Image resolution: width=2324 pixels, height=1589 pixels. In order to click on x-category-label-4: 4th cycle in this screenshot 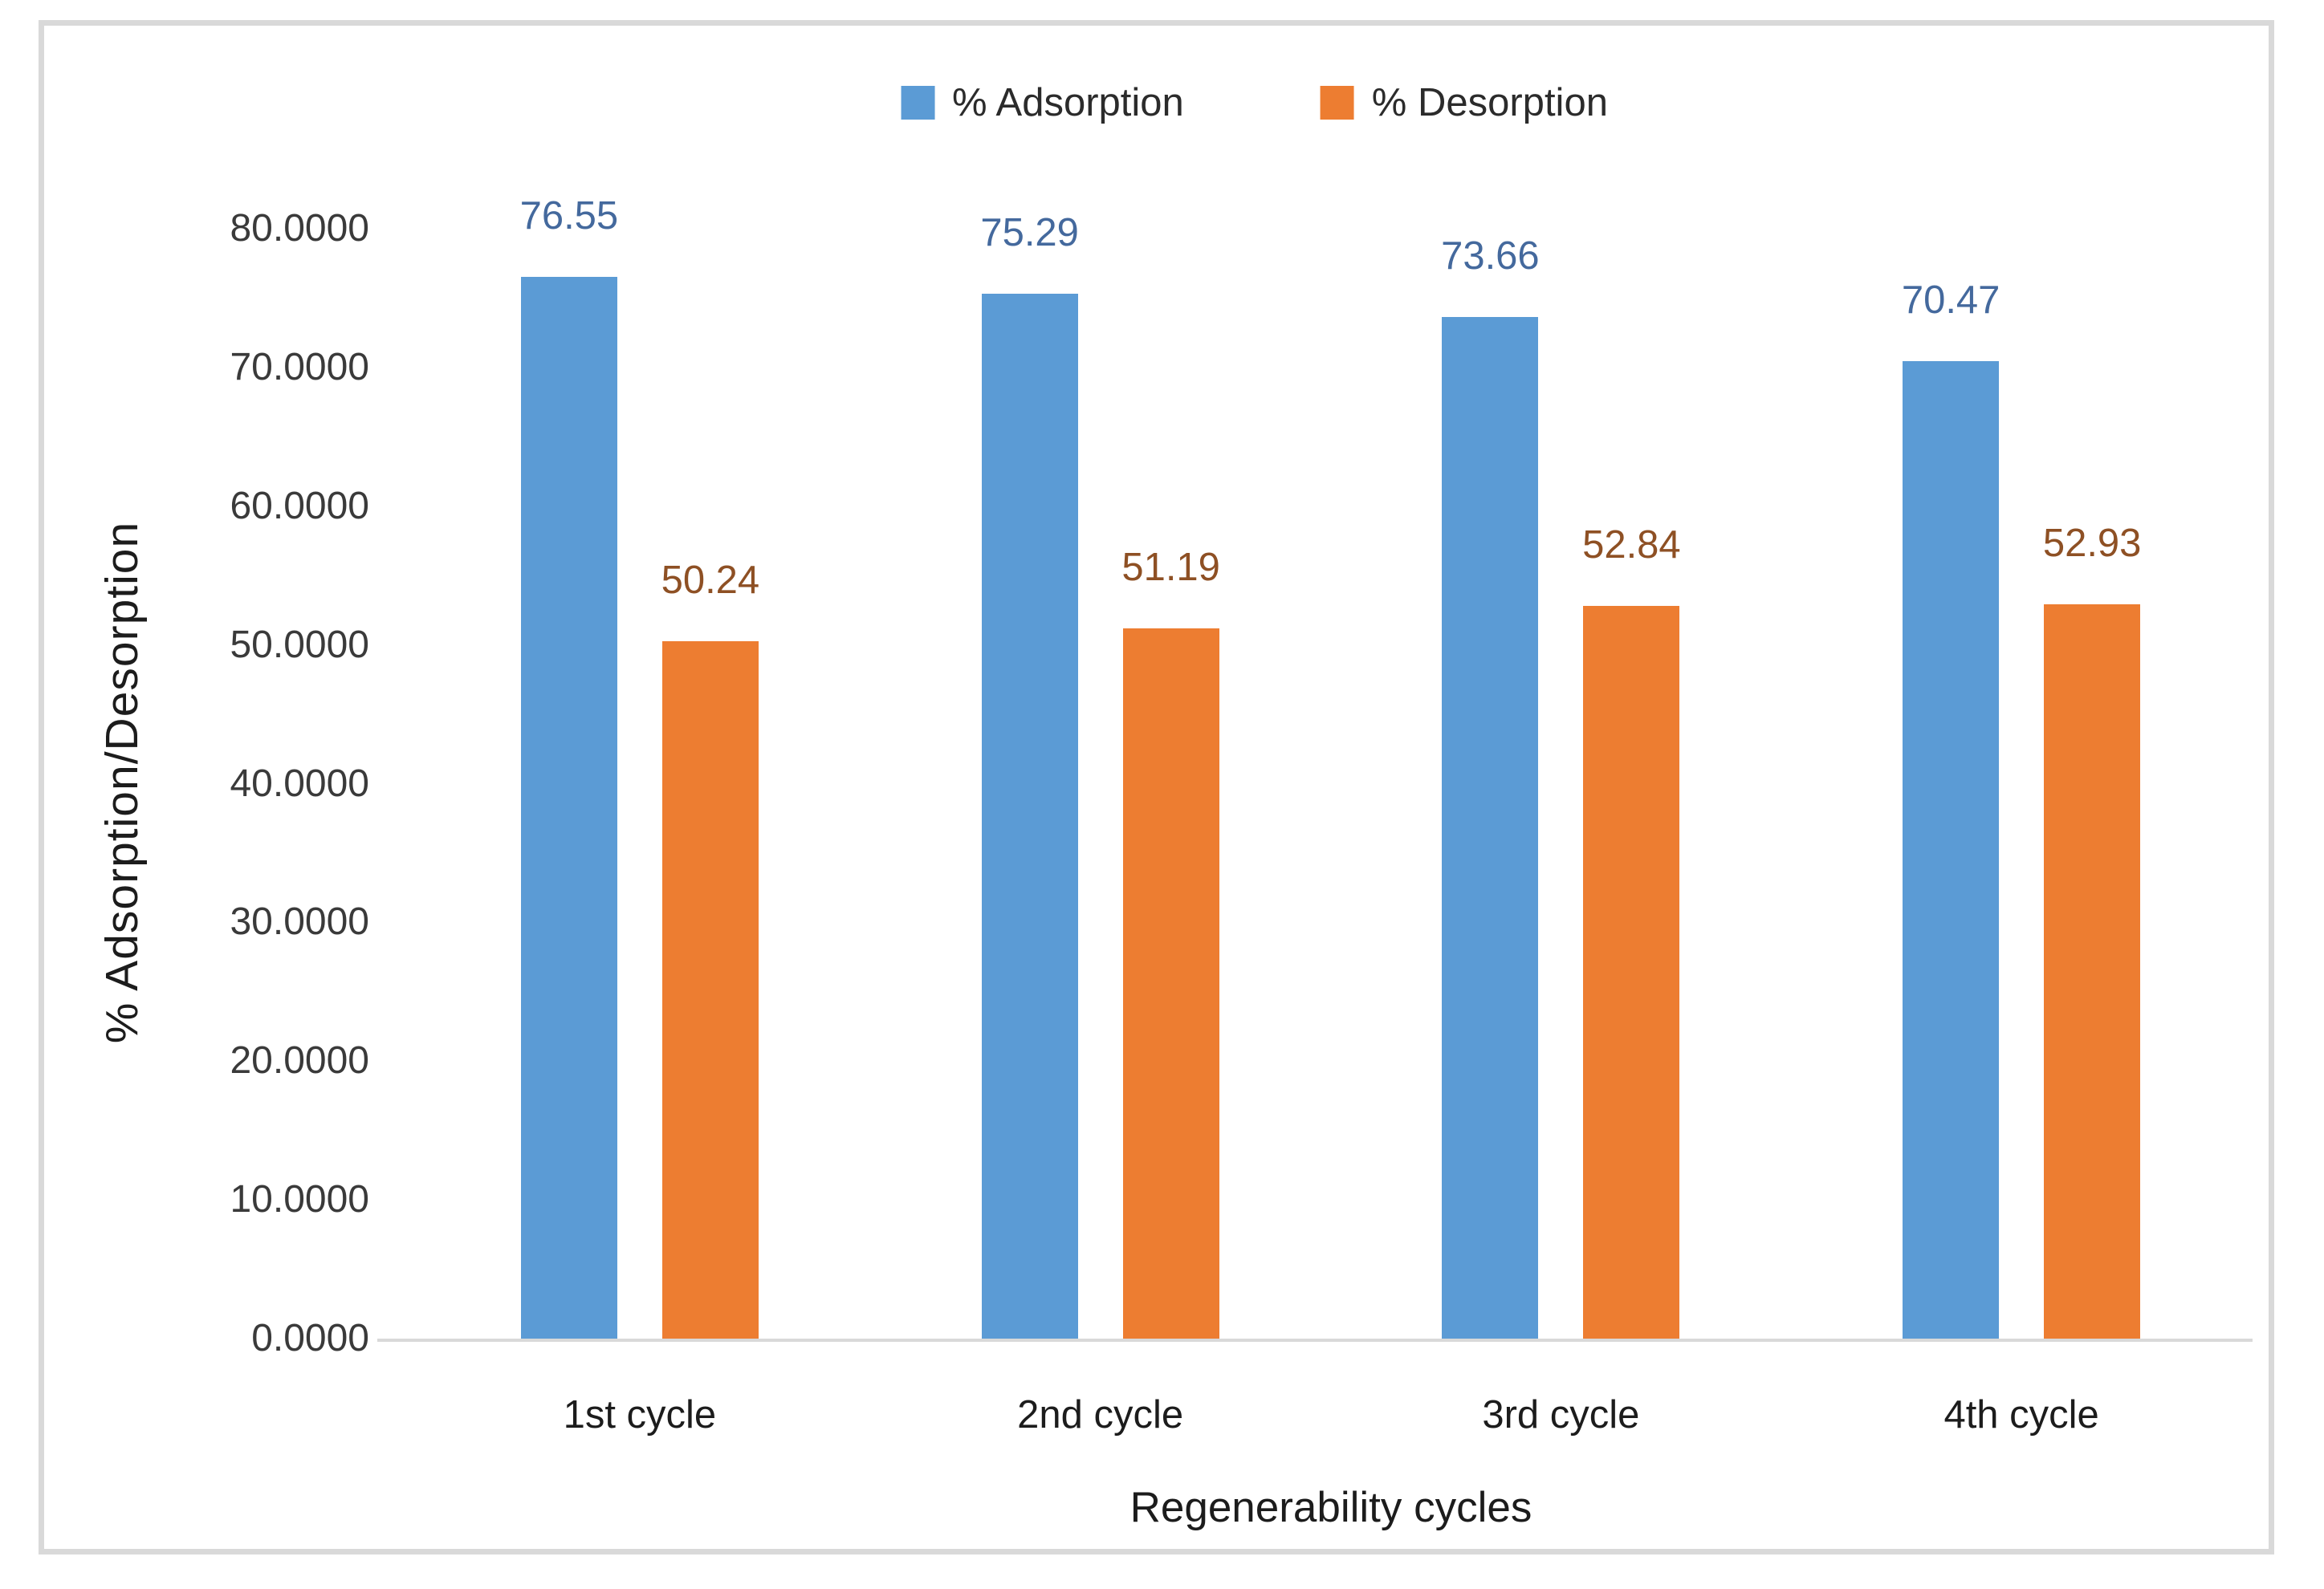, I will do `click(2021, 1415)`.